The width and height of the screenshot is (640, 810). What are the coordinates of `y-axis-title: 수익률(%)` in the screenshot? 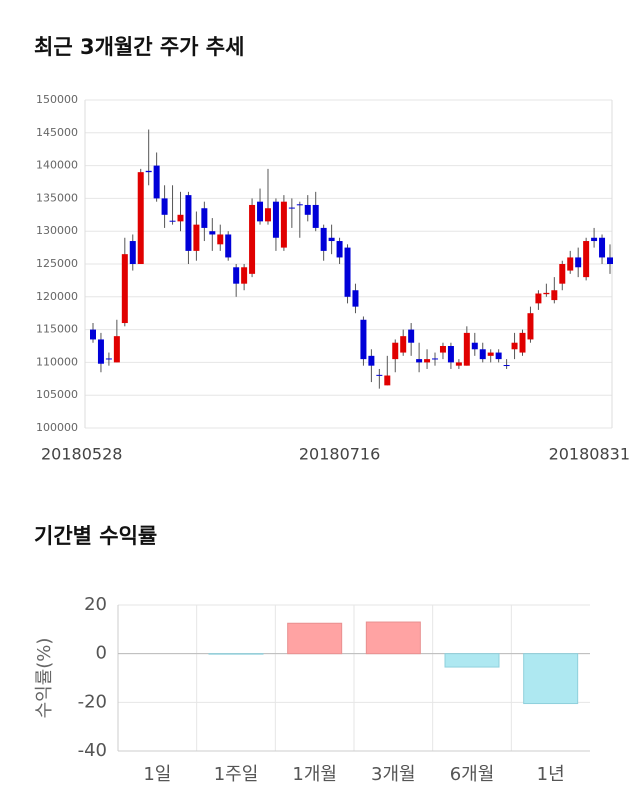 It's located at (44, 678).